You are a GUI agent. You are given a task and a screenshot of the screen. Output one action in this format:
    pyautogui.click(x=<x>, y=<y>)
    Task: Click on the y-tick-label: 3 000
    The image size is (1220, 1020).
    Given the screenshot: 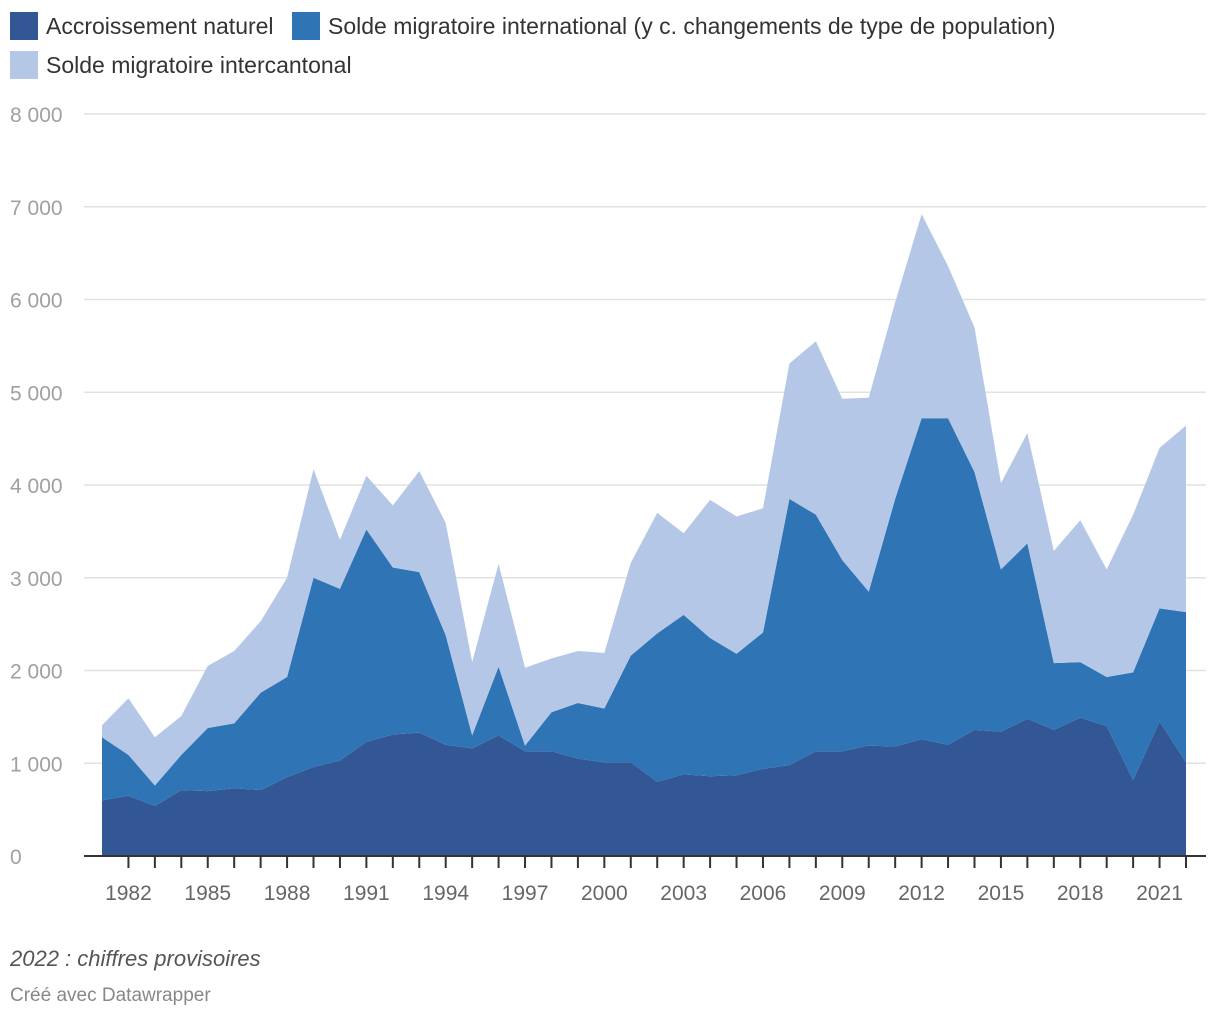 What is the action you would take?
    pyautogui.click(x=36, y=579)
    